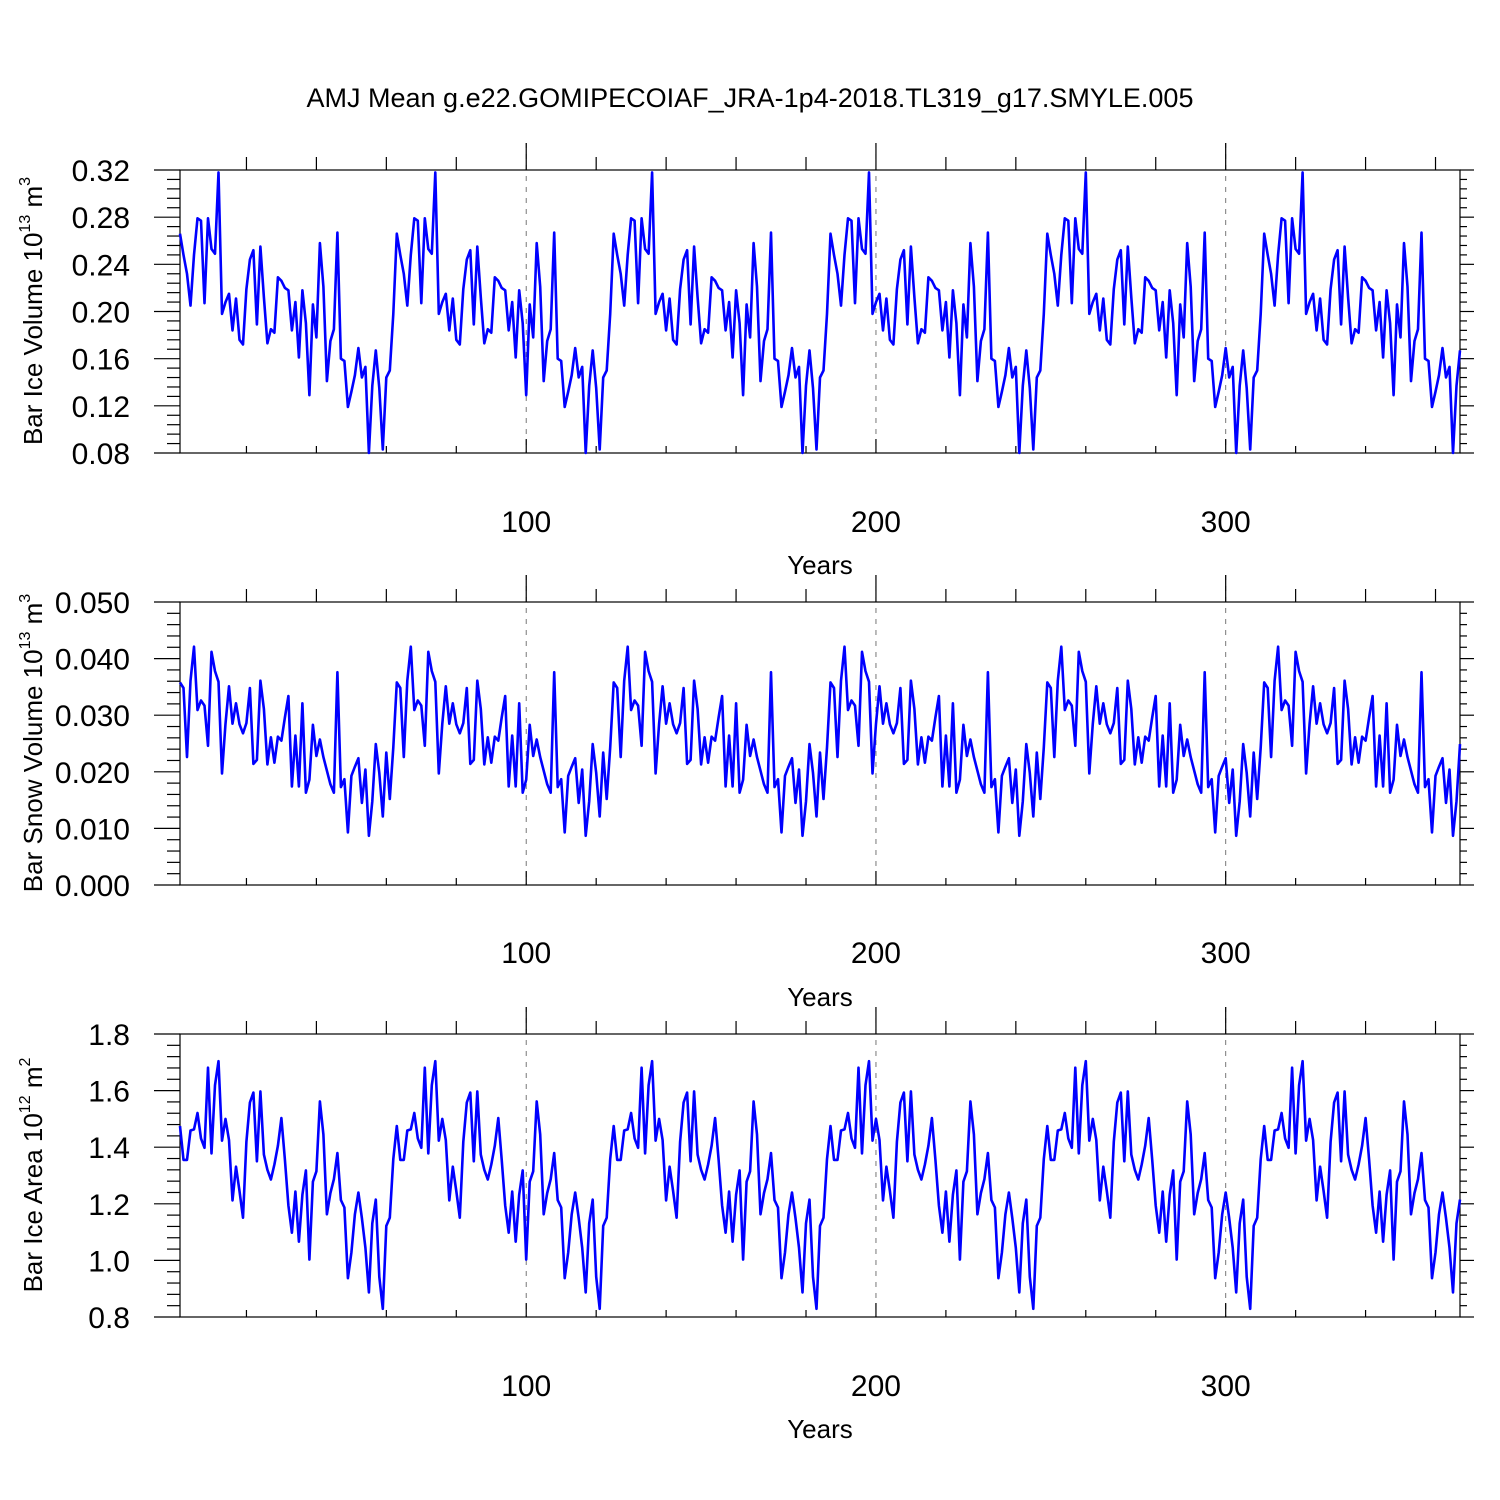 The width and height of the screenshot is (1500, 1500). I want to click on y-tick-label: 0.000, so click(92, 886).